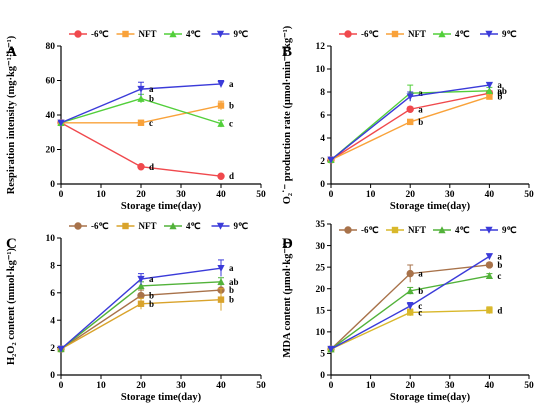 The height and width of the screenshot is (403, 550). Describe the element at coordinates (11, 244) in the screenshot. I see `panel-letter: C` at that location.